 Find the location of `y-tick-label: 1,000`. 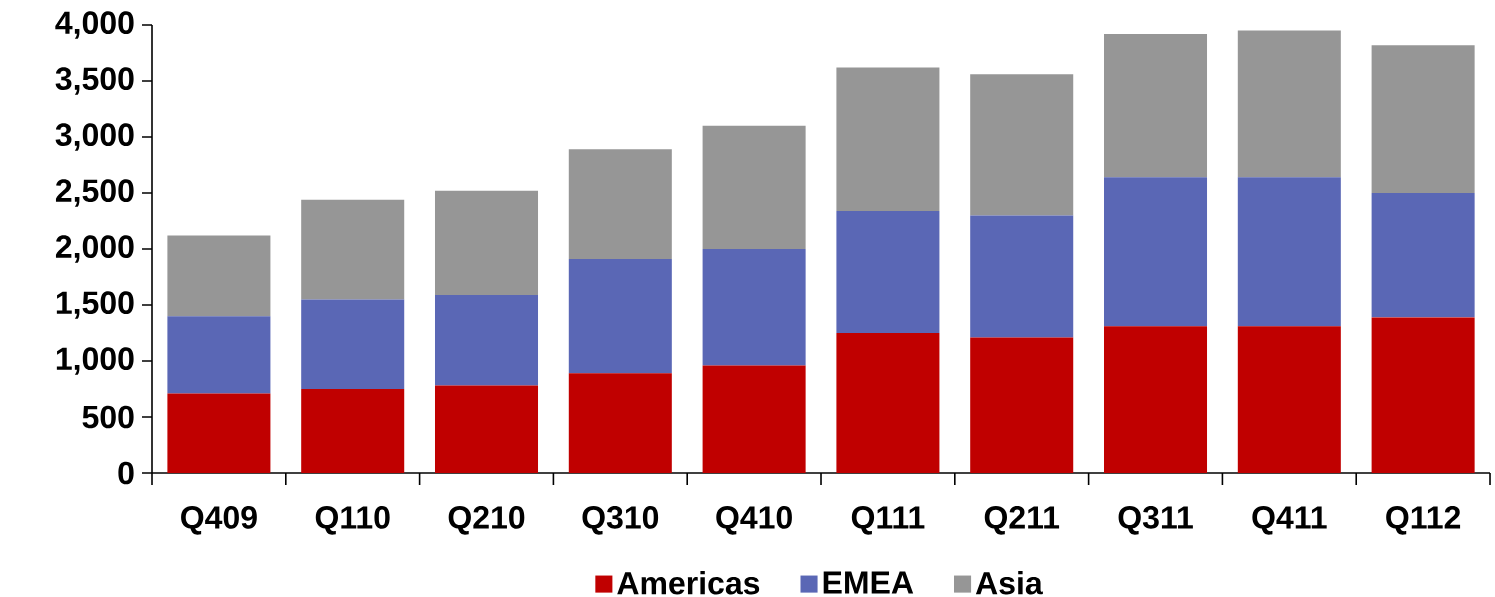

y-tick-label: 1,000 is located at coordinates (95, 361).